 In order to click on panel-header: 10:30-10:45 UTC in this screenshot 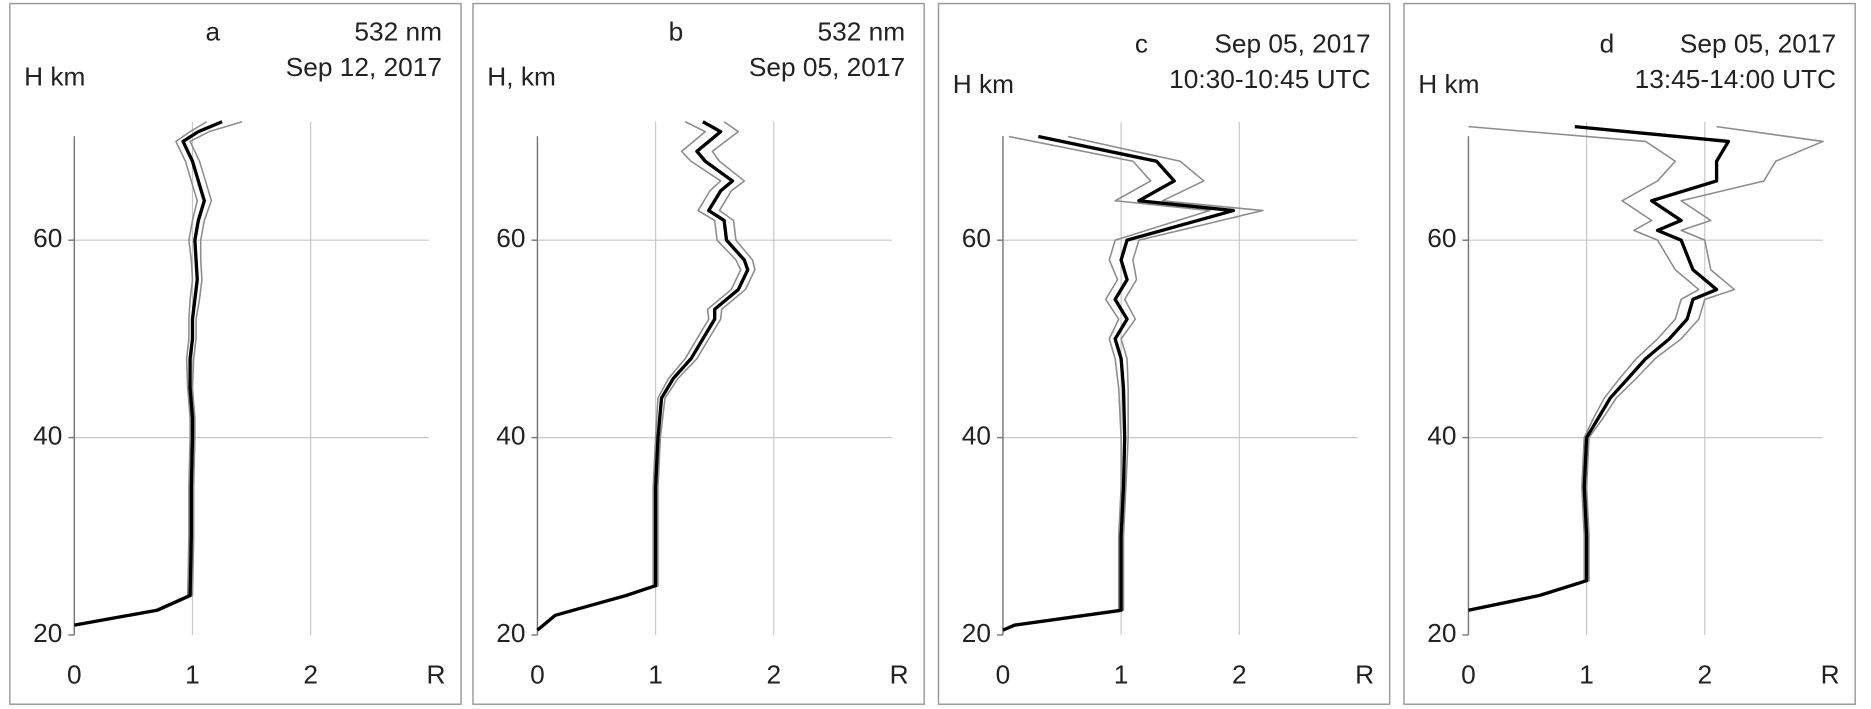, I will do `click(1269, 79)`.